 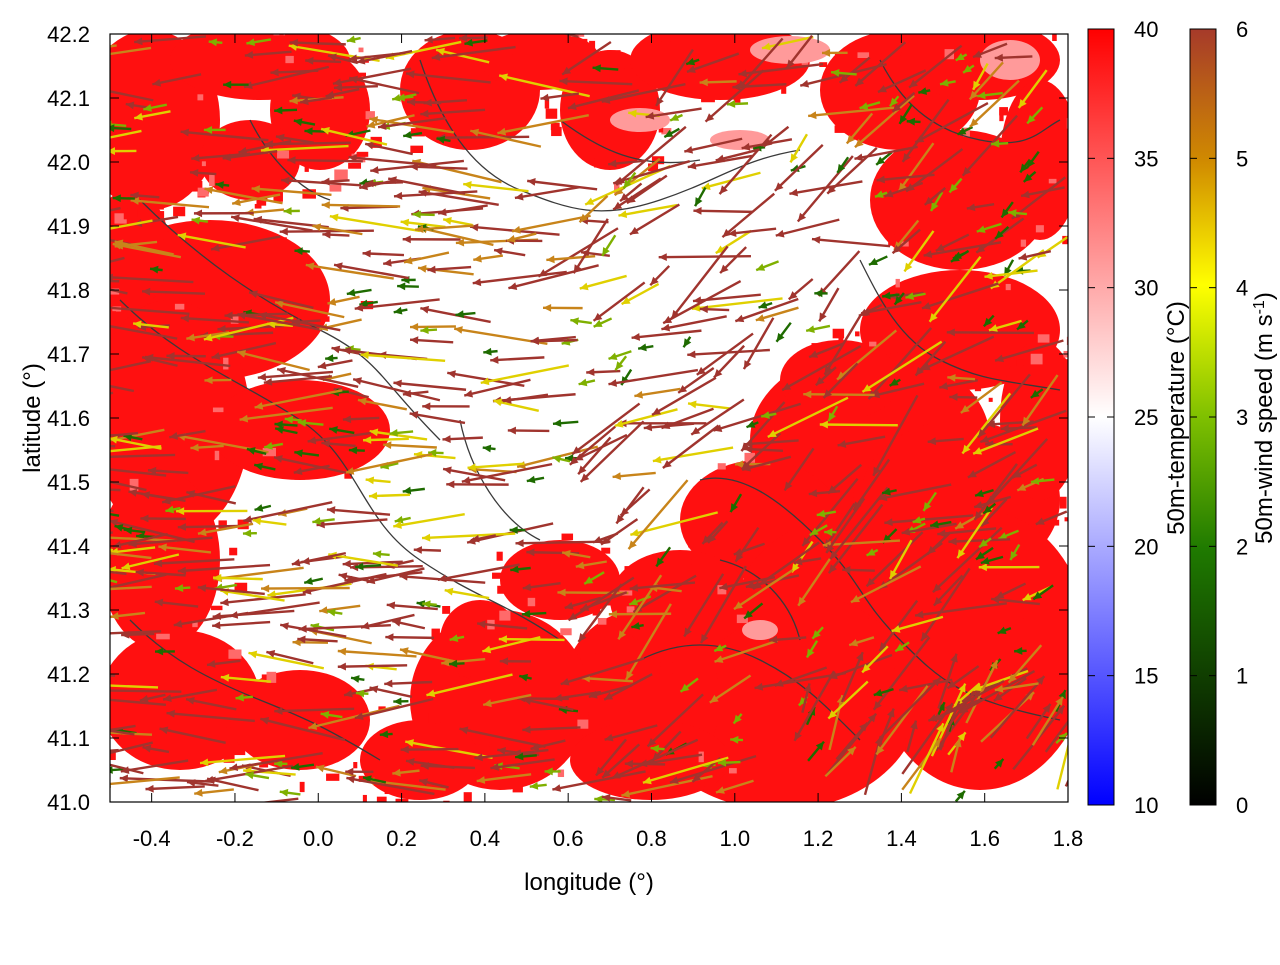 I want to click on colorbar-tick-label: 30, so click(x=1146, y=288).